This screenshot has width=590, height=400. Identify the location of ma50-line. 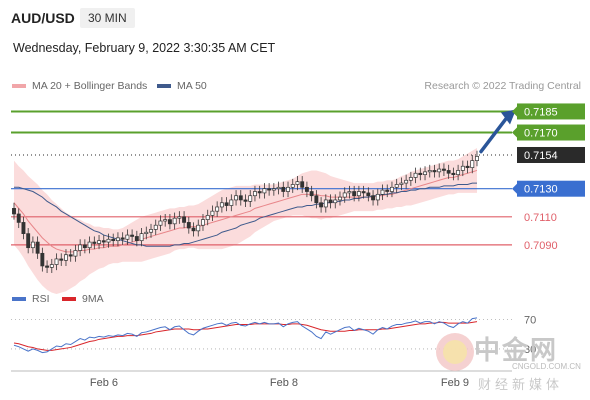
(245, 214).